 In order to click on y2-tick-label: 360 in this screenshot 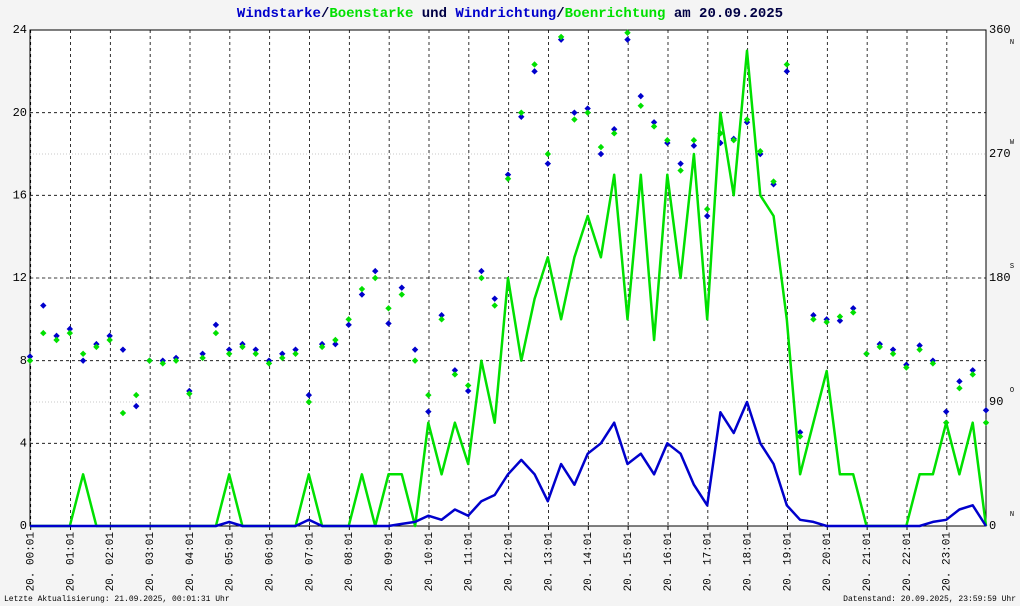, I will do `click(1000, 30)`.